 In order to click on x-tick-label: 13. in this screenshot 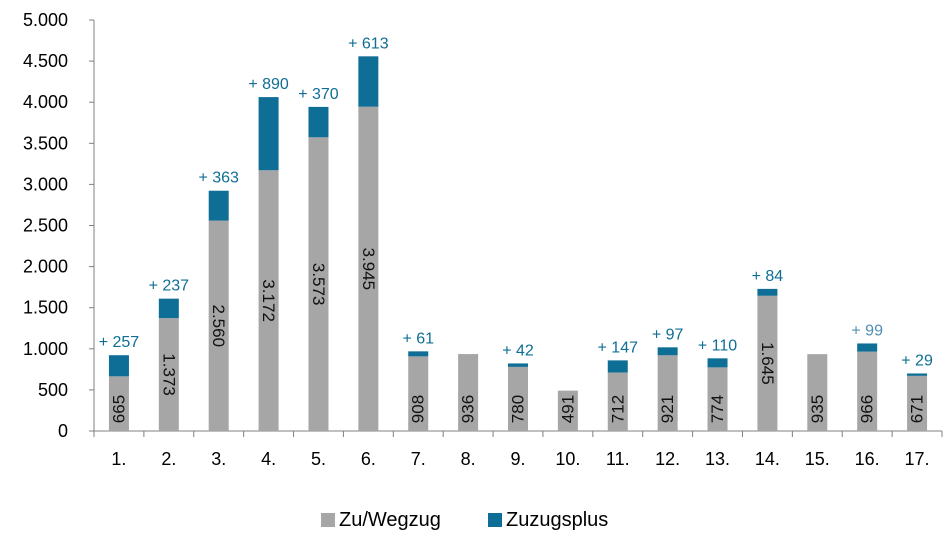, I will do `click(717, 459)`.